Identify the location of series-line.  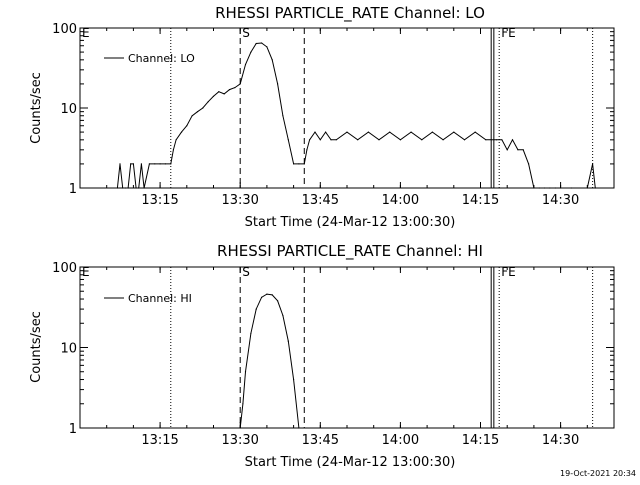
(269, 361).